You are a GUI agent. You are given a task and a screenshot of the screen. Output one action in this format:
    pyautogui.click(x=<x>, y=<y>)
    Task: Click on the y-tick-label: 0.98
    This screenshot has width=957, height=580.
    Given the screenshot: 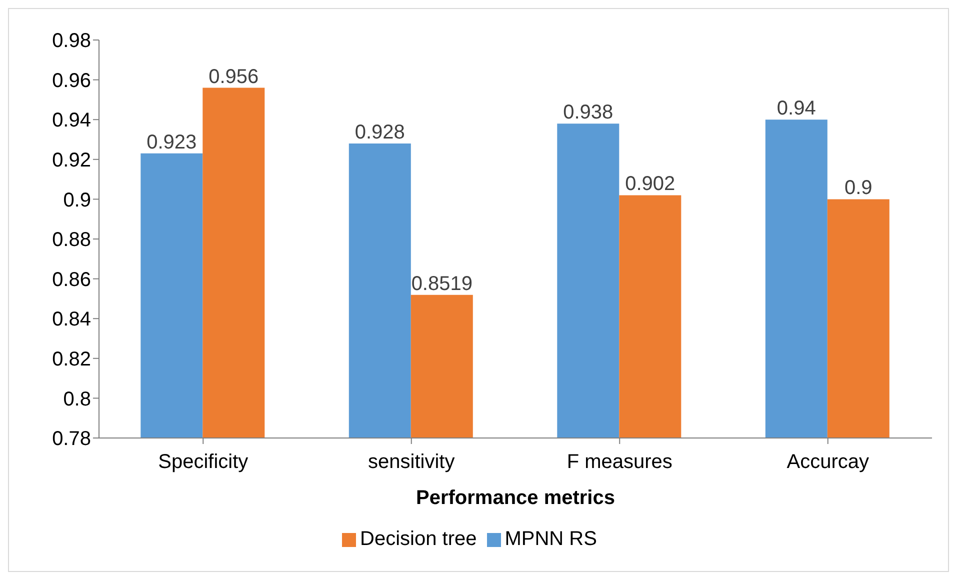 What is the action you would take?
    pyautogui.click(x=71, y=41)
    